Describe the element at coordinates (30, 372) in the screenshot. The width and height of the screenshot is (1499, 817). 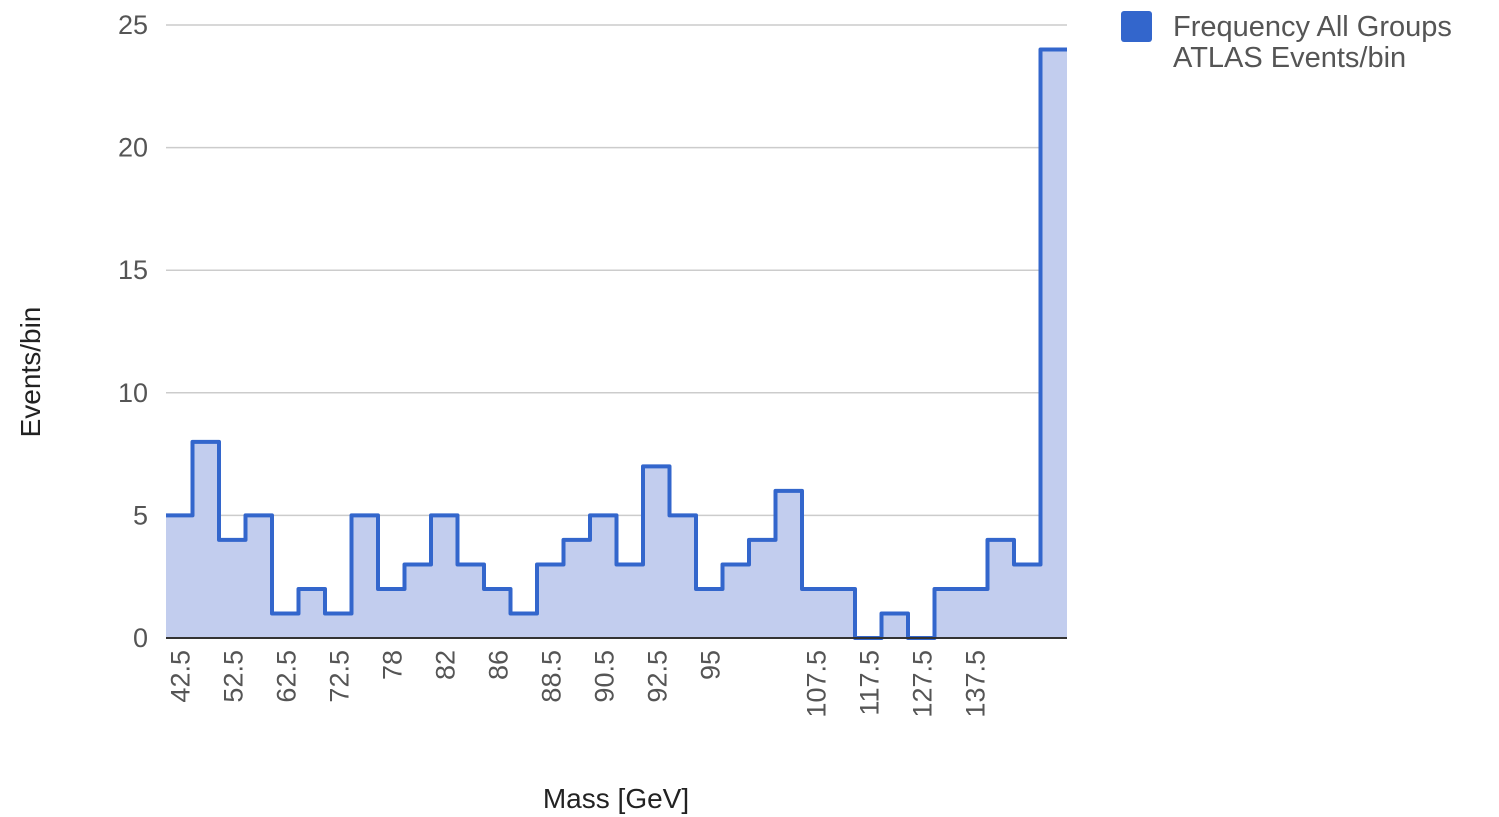
I see `y-axis-title: Events/bin` at that location.